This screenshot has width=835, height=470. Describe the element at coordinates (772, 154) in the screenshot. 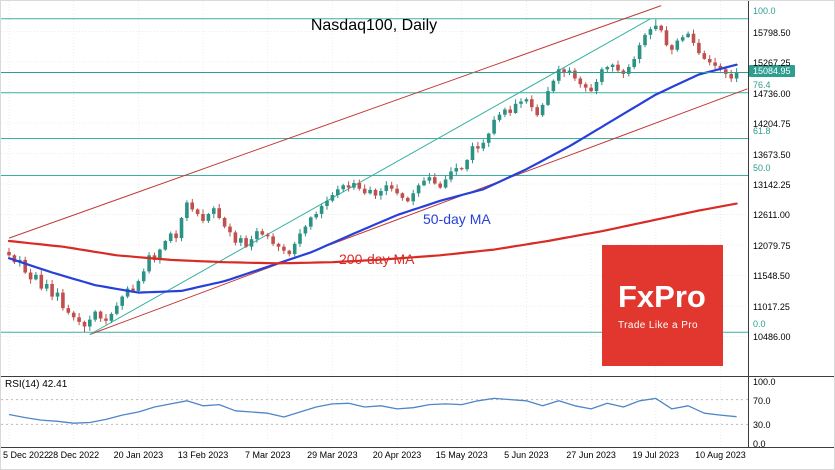

I see `price-tick-label: 13673.50` at that location.